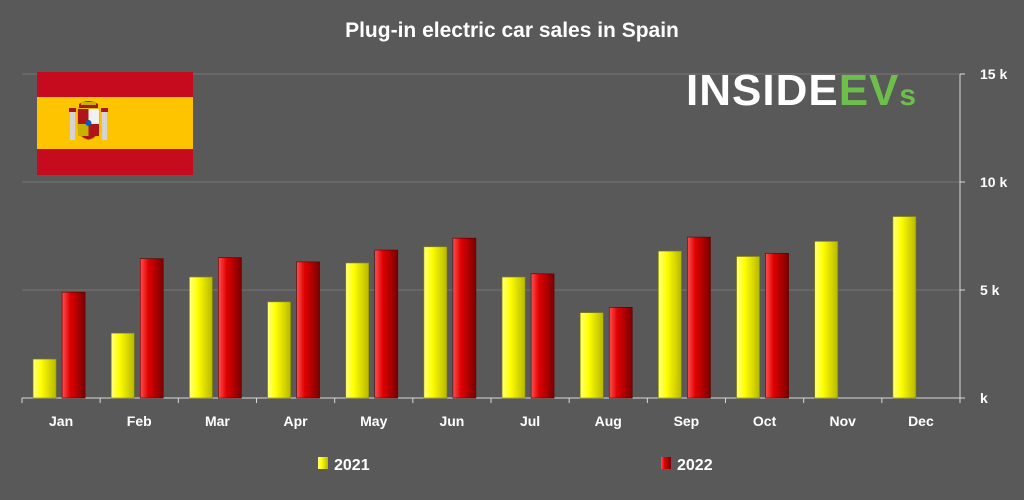 This screenshot has width=1024, height=500. What do you see at coordinates (230, 328) in the screenshot?
I see `bar-2022-mar` at bounding box center [230, 328].